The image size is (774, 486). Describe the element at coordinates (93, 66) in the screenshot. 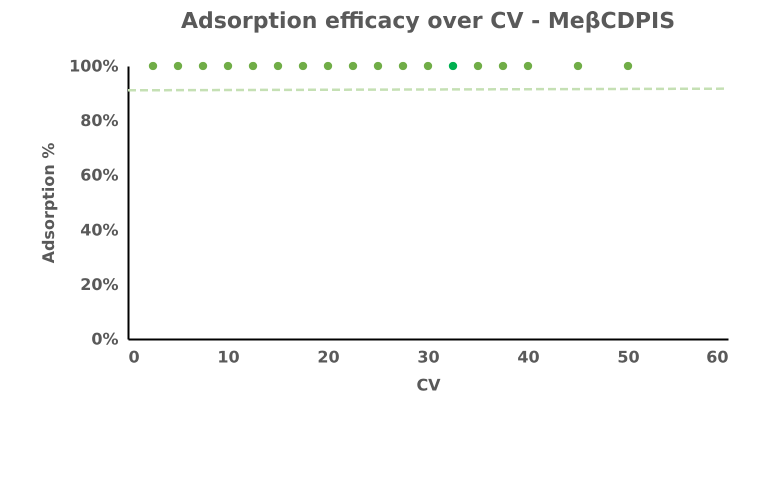

I see `y-tick-label: 100%` at that location.